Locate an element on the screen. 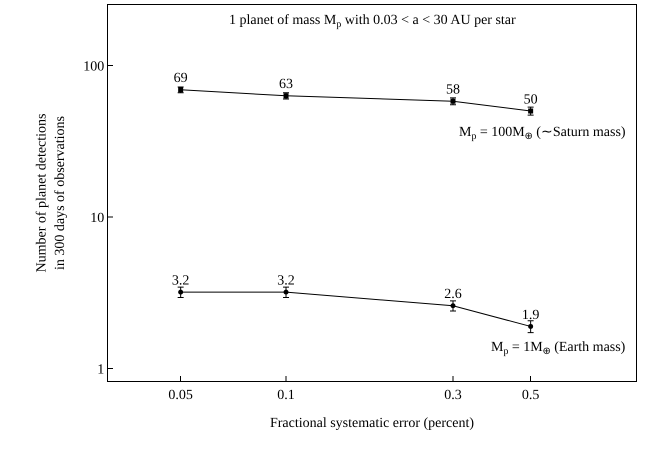 This screenshot has width=656, height=451. series-label: M$_{p}$ = 1M$_{⊕}$ (Earth mass) is located at coordinates (558, 348).